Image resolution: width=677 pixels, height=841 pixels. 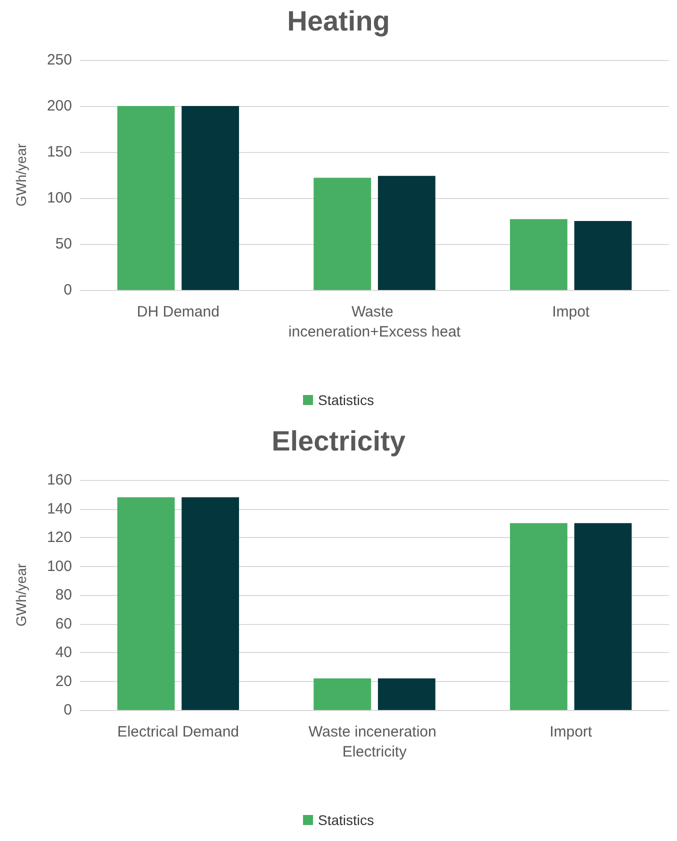 What do you see at coordinates (63, 652) in the screenshot?
I see `y-tick-label: 40` at bounding box center [63, 652].